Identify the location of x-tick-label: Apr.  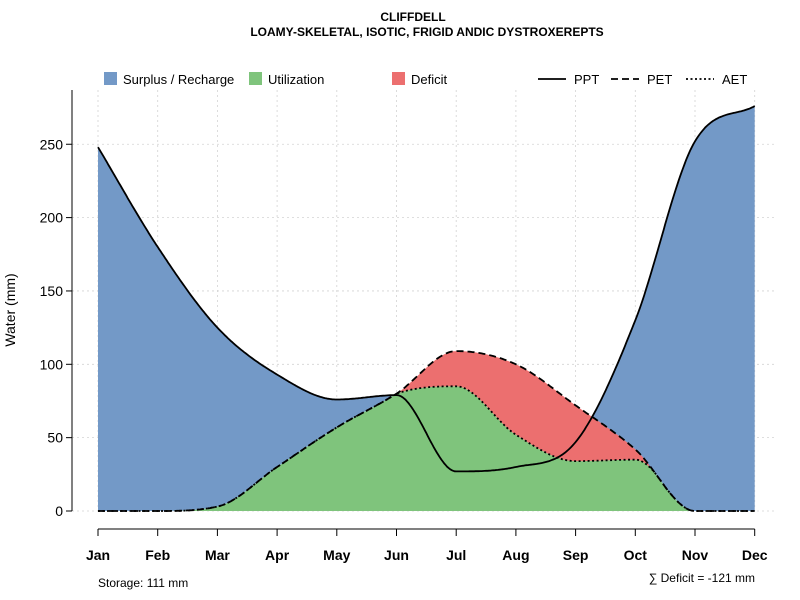
(277, 555).